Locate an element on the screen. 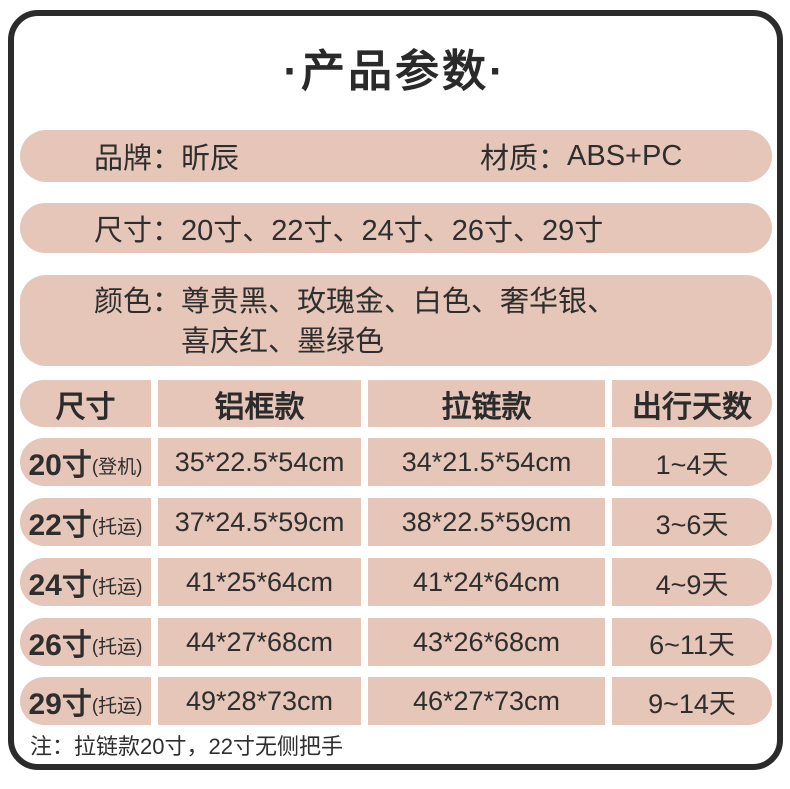 Image resolution: width=790 pixels, height=789 pixels. table-row: 22寸 (托运) 37*24.5*59cm 38*22.5*59cm 3~6天 is located at coordinates (396, 522).